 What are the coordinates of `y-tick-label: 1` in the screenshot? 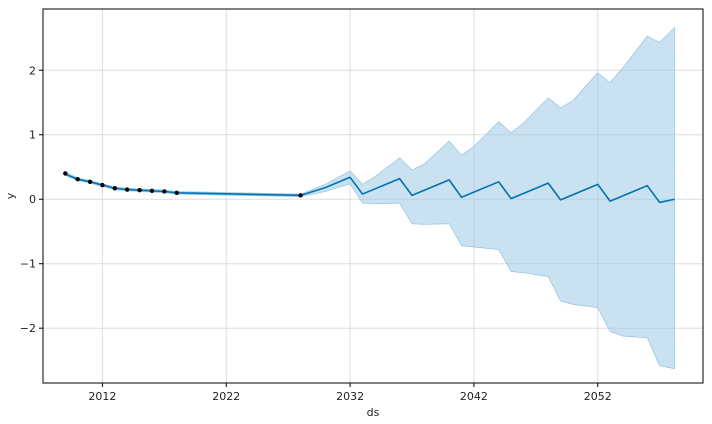 It's located at (32, 135).